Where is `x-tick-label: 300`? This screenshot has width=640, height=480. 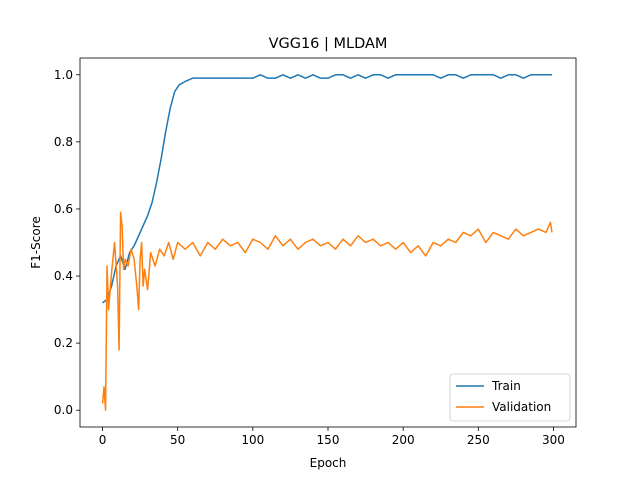
x-tick-label: 300 is located at coordinates (553, 440).